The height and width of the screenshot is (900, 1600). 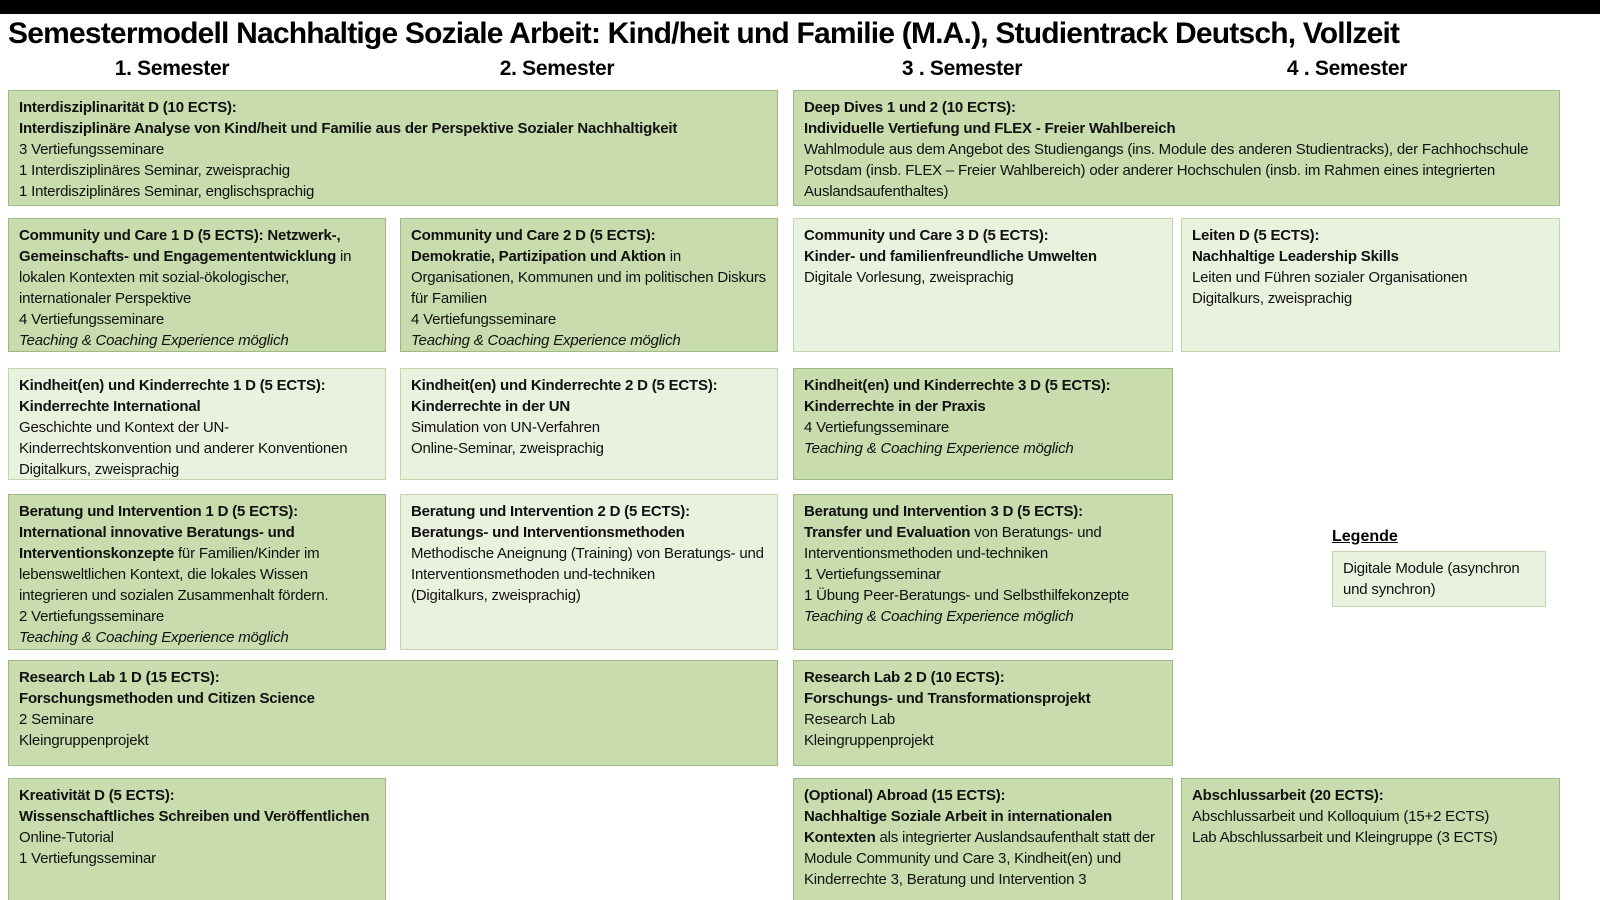 I want to click on module-text-line: (Optional) Abroad (15 ECTS):, so click(x=905, y=795).